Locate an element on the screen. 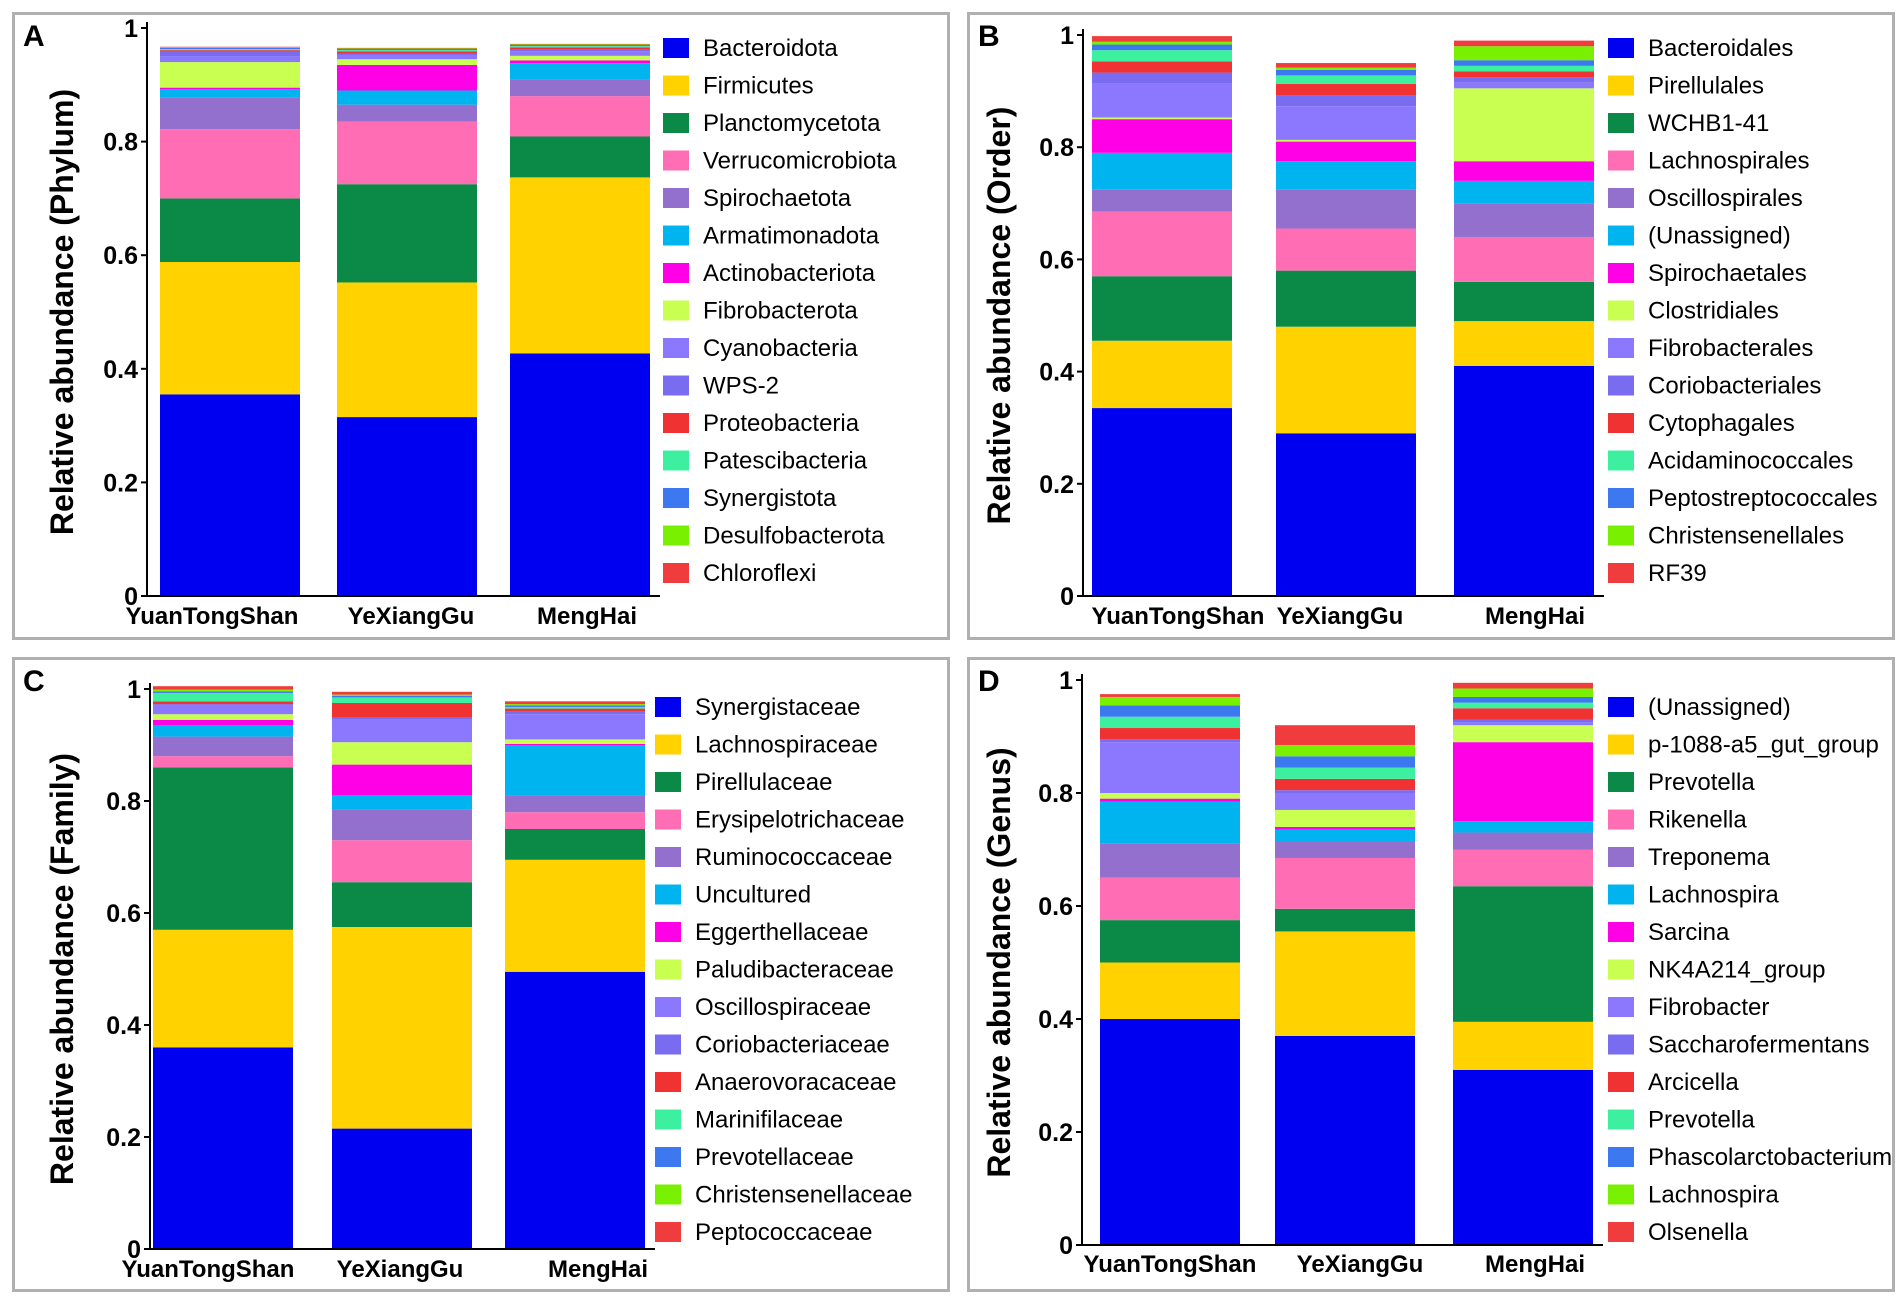  legend-label-a-10: Proteobacteria is located at coordinates (781, 423).